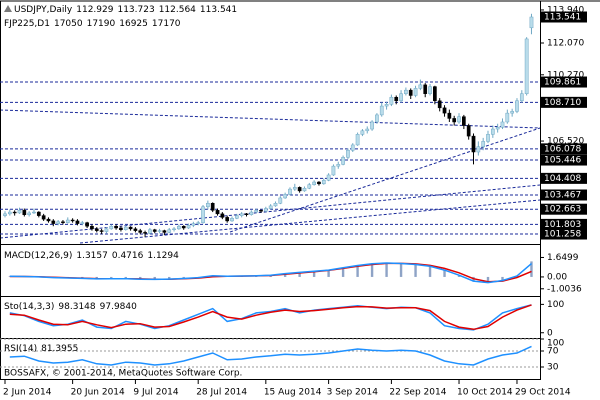  I want to click on header-part: 1.3157, so click(92, 256).